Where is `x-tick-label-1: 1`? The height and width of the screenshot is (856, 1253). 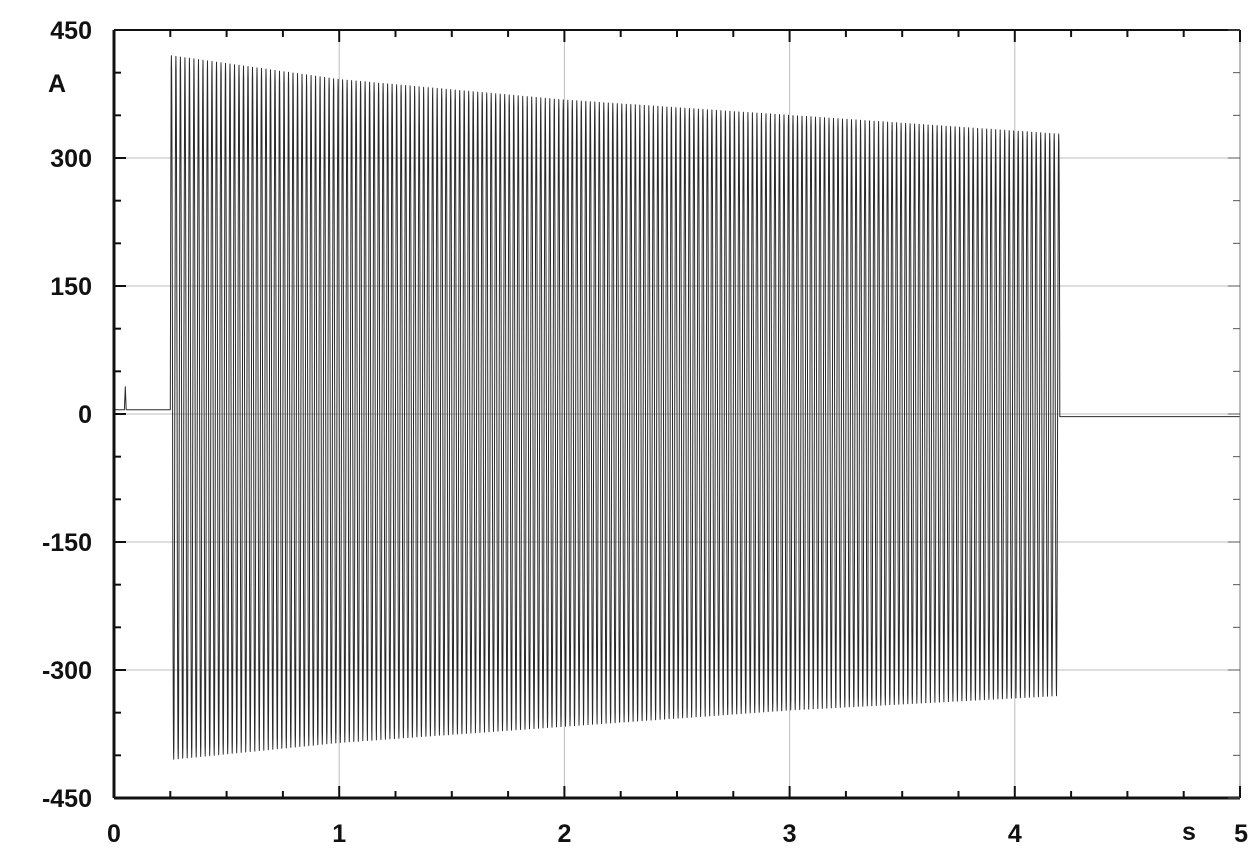
x-tick-label-1: 1 is located at coordinates (339, 834).